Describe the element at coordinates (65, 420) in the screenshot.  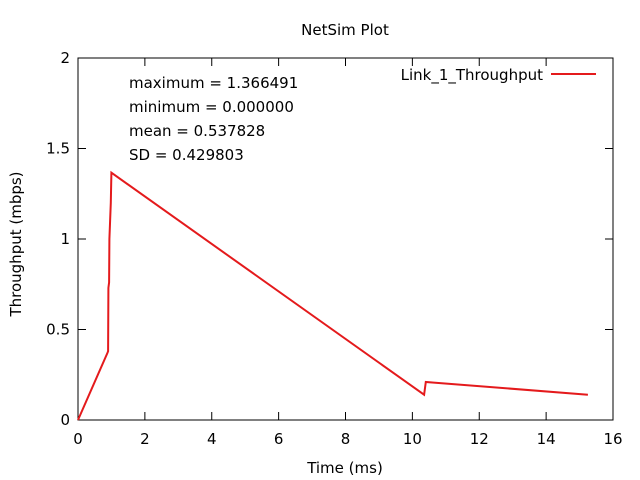
I see `y-tick-label: 0` at that location.